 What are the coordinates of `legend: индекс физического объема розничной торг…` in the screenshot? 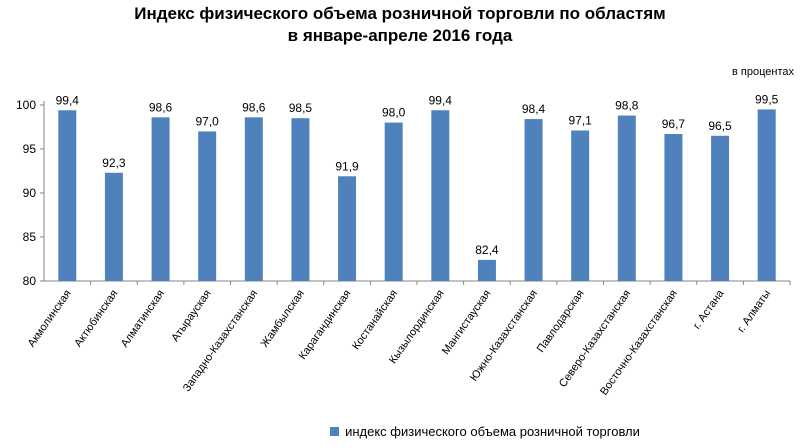 It's located at (400, 431).